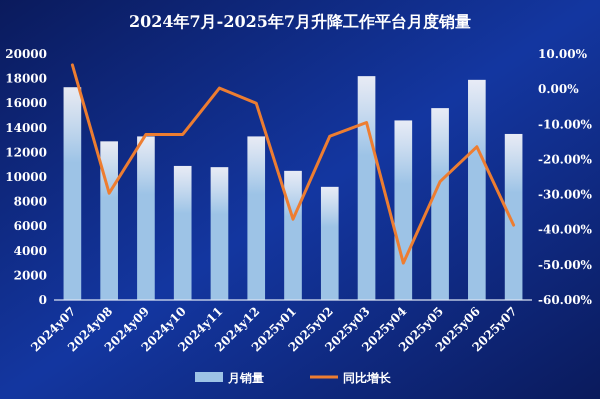 Image resolution: width=600 pixels, height=399 pixels. Describe the element at coordinates (26, 127) in the screenshot. I see `y-tick-label: 14000` at that location.